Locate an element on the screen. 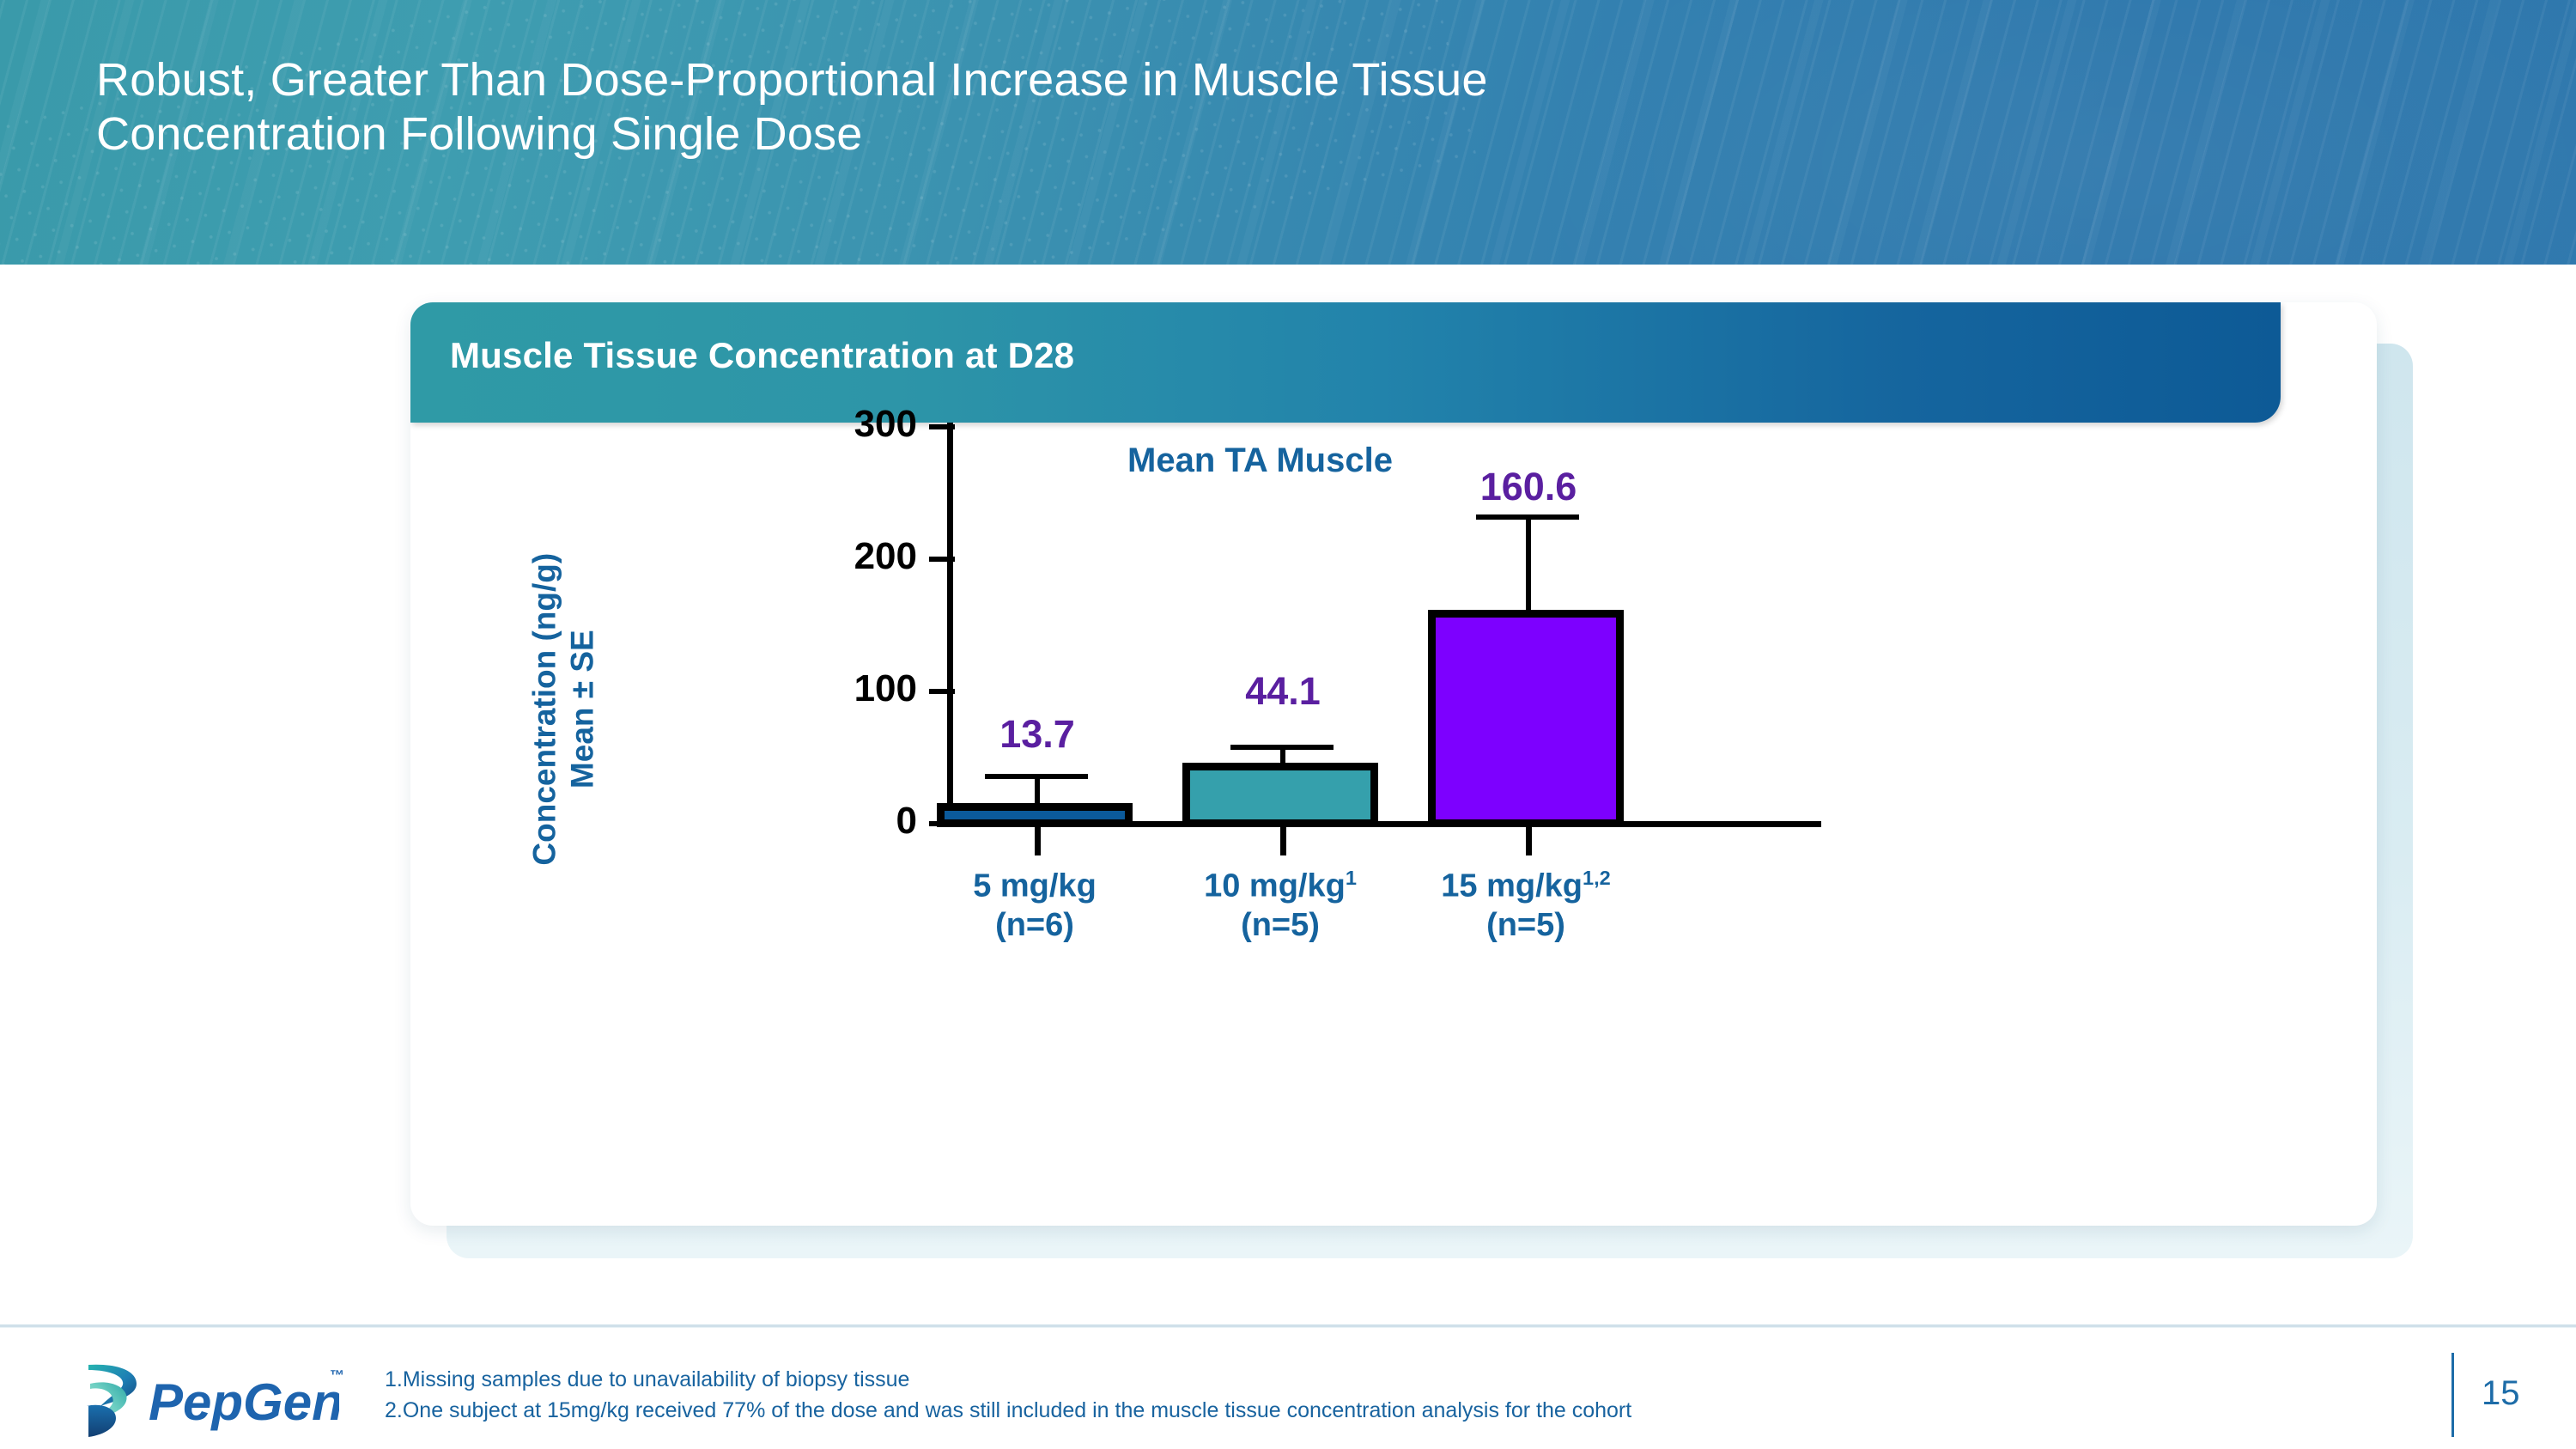 Image resolution: width=2576 pixels, height=1449 pixels. y-axis-line is located at coordinates (950, 624).